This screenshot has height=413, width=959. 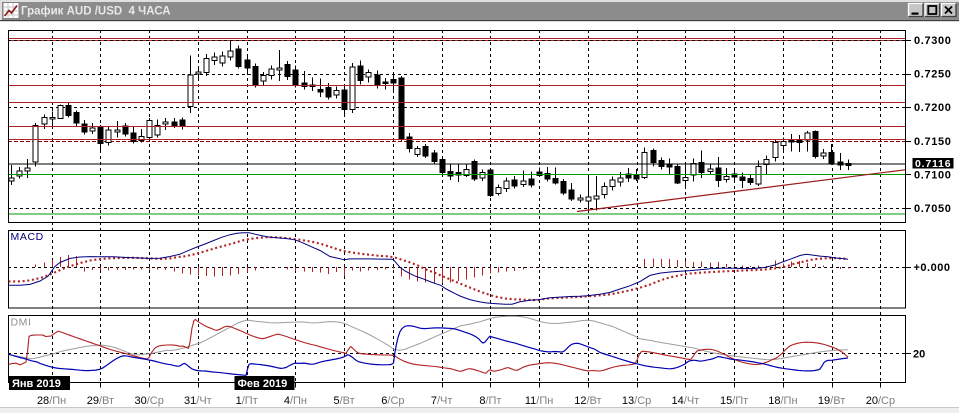 What do you see at coordinates (96, 12) in the screenshot?
I see `svg-text: График AUD /USD 4 ЧАСА` at bounding box center [96, 12].